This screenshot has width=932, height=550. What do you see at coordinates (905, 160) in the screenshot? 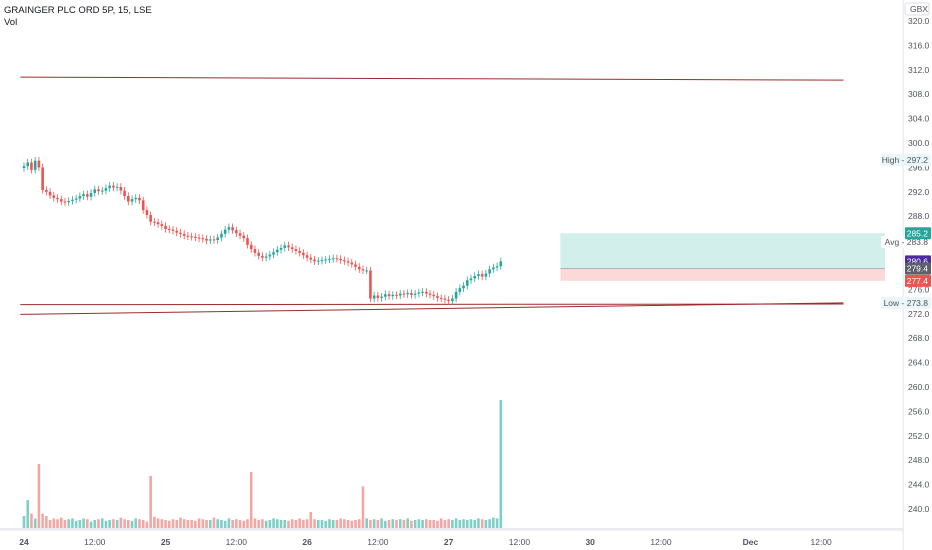
I see `high-tag: High - 297.2` at bounding box center [905, 160].